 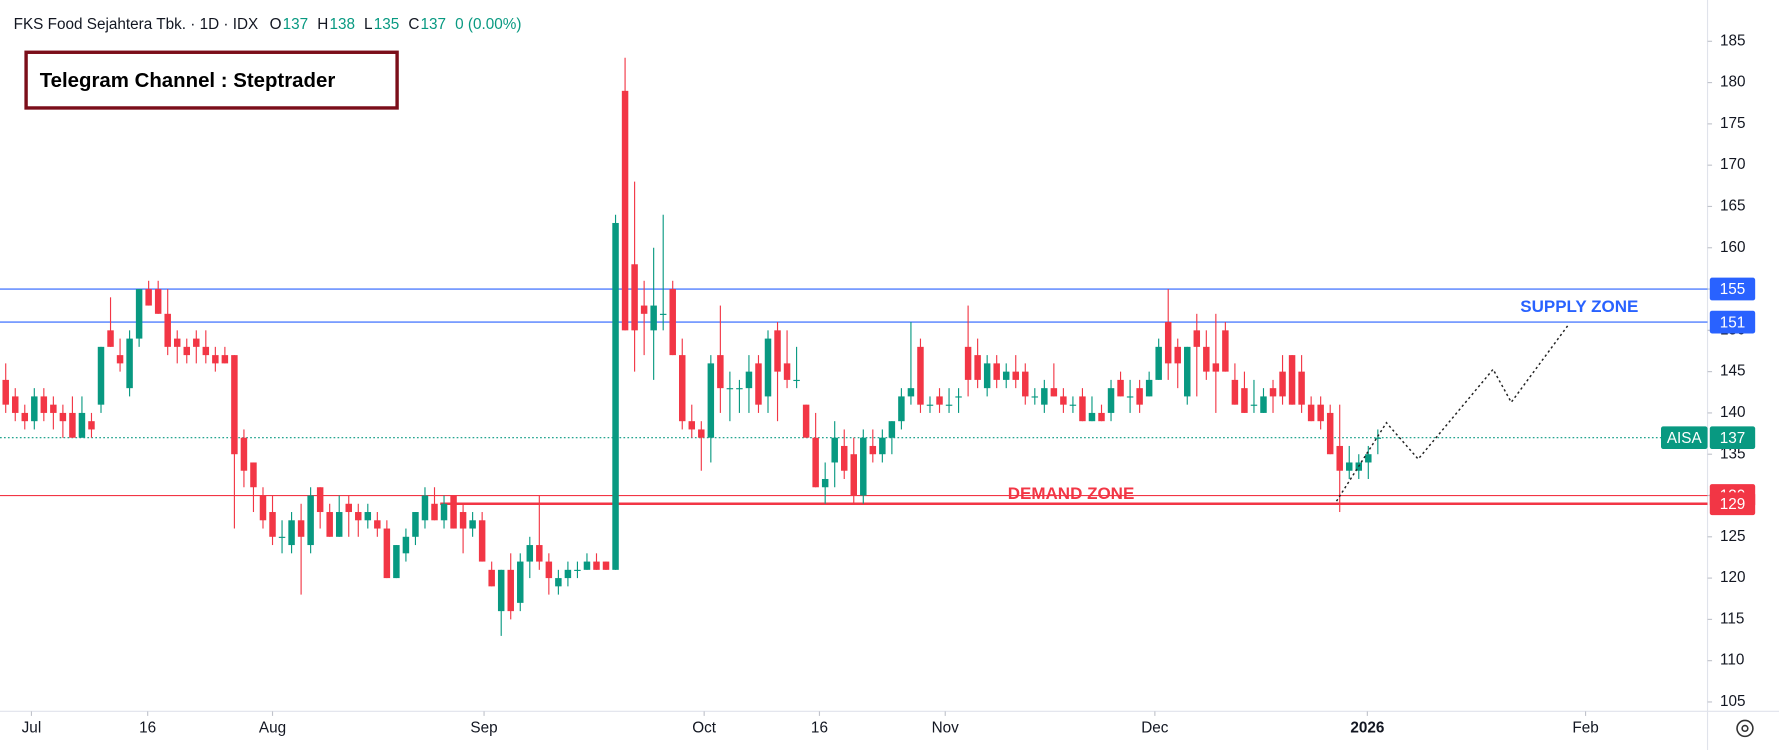 I want to click on last-price-badge, so click(x=1732, y=438).